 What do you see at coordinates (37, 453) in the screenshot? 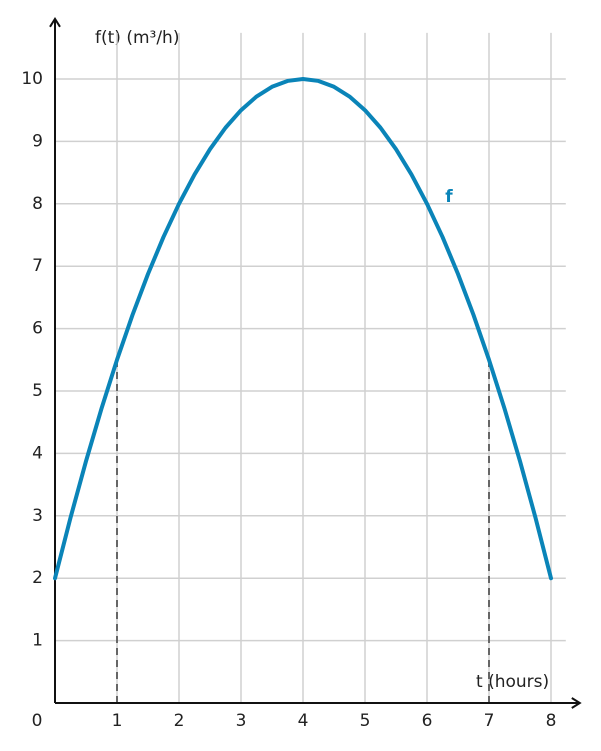
I see `y-tick-label: 4` at bounding box center [37, 453].